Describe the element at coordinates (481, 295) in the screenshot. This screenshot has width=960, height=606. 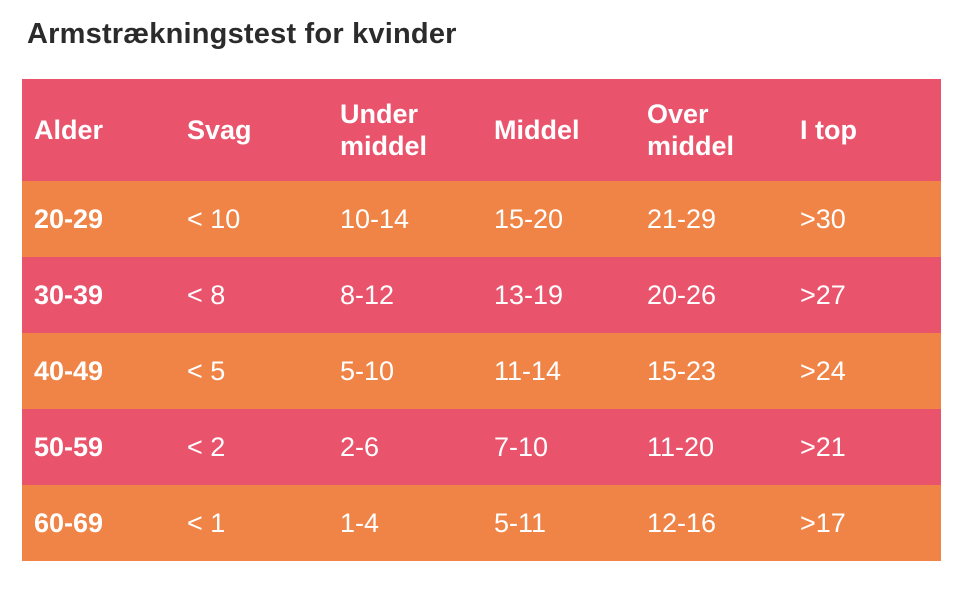
I see `table-row: 30-39 < 8 8-12 13-19 20-26 >27` at that location.